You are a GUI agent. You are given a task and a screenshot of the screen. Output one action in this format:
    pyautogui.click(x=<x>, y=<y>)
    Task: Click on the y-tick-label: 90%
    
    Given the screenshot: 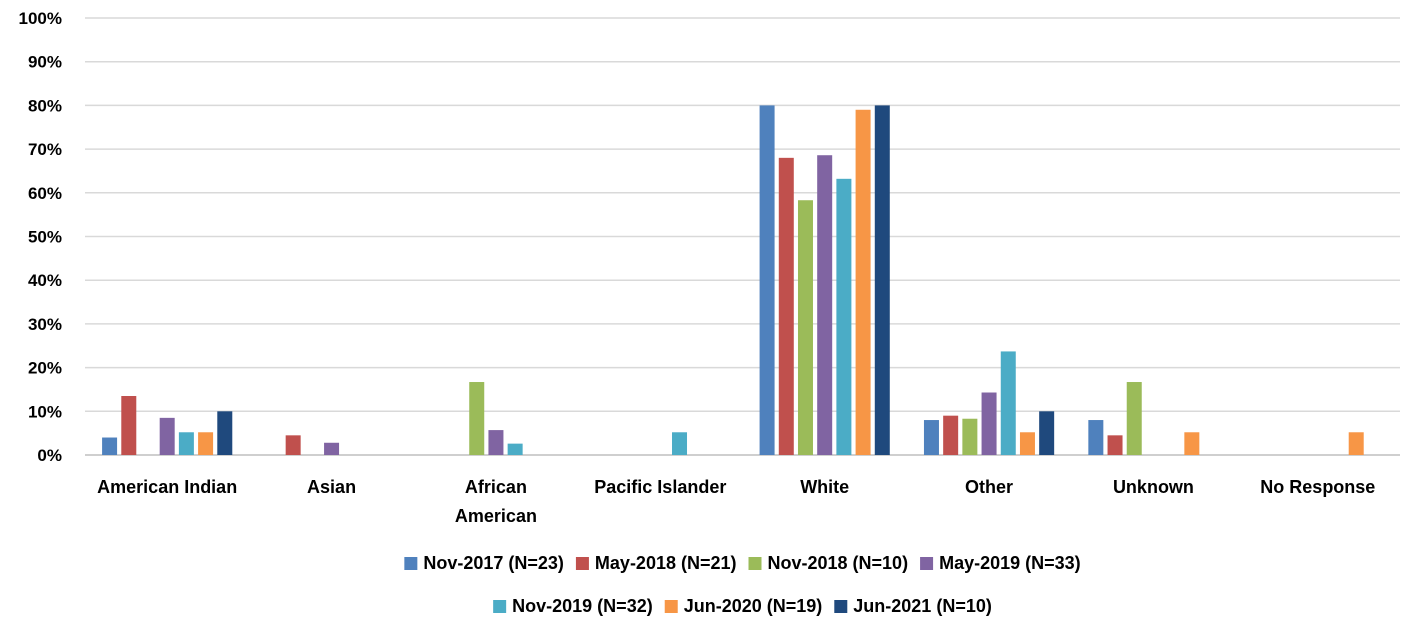 What is the action you would take?
    pyautogui.click(x=45, y=62)
    